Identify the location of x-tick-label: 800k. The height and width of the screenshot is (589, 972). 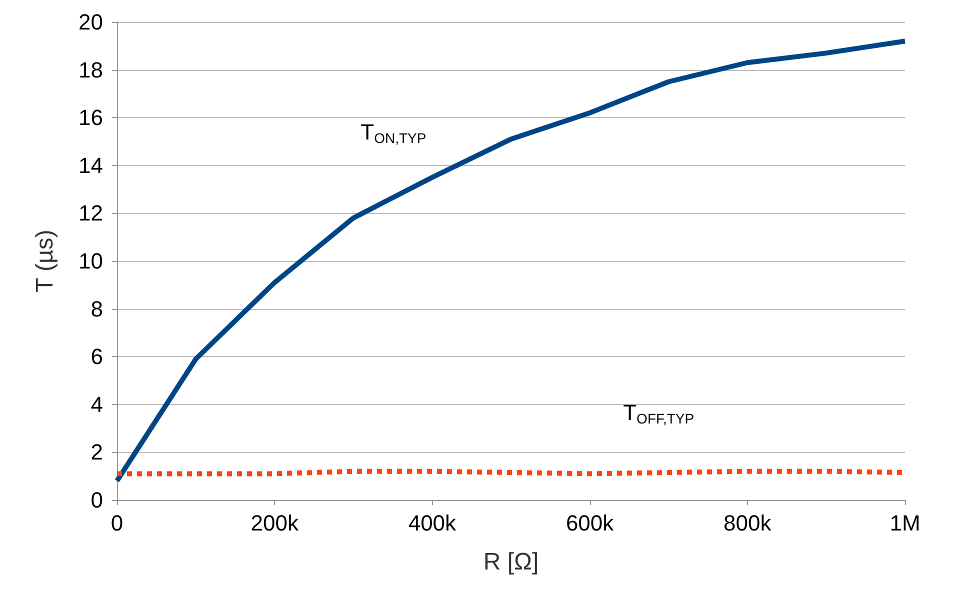
(748, 523).